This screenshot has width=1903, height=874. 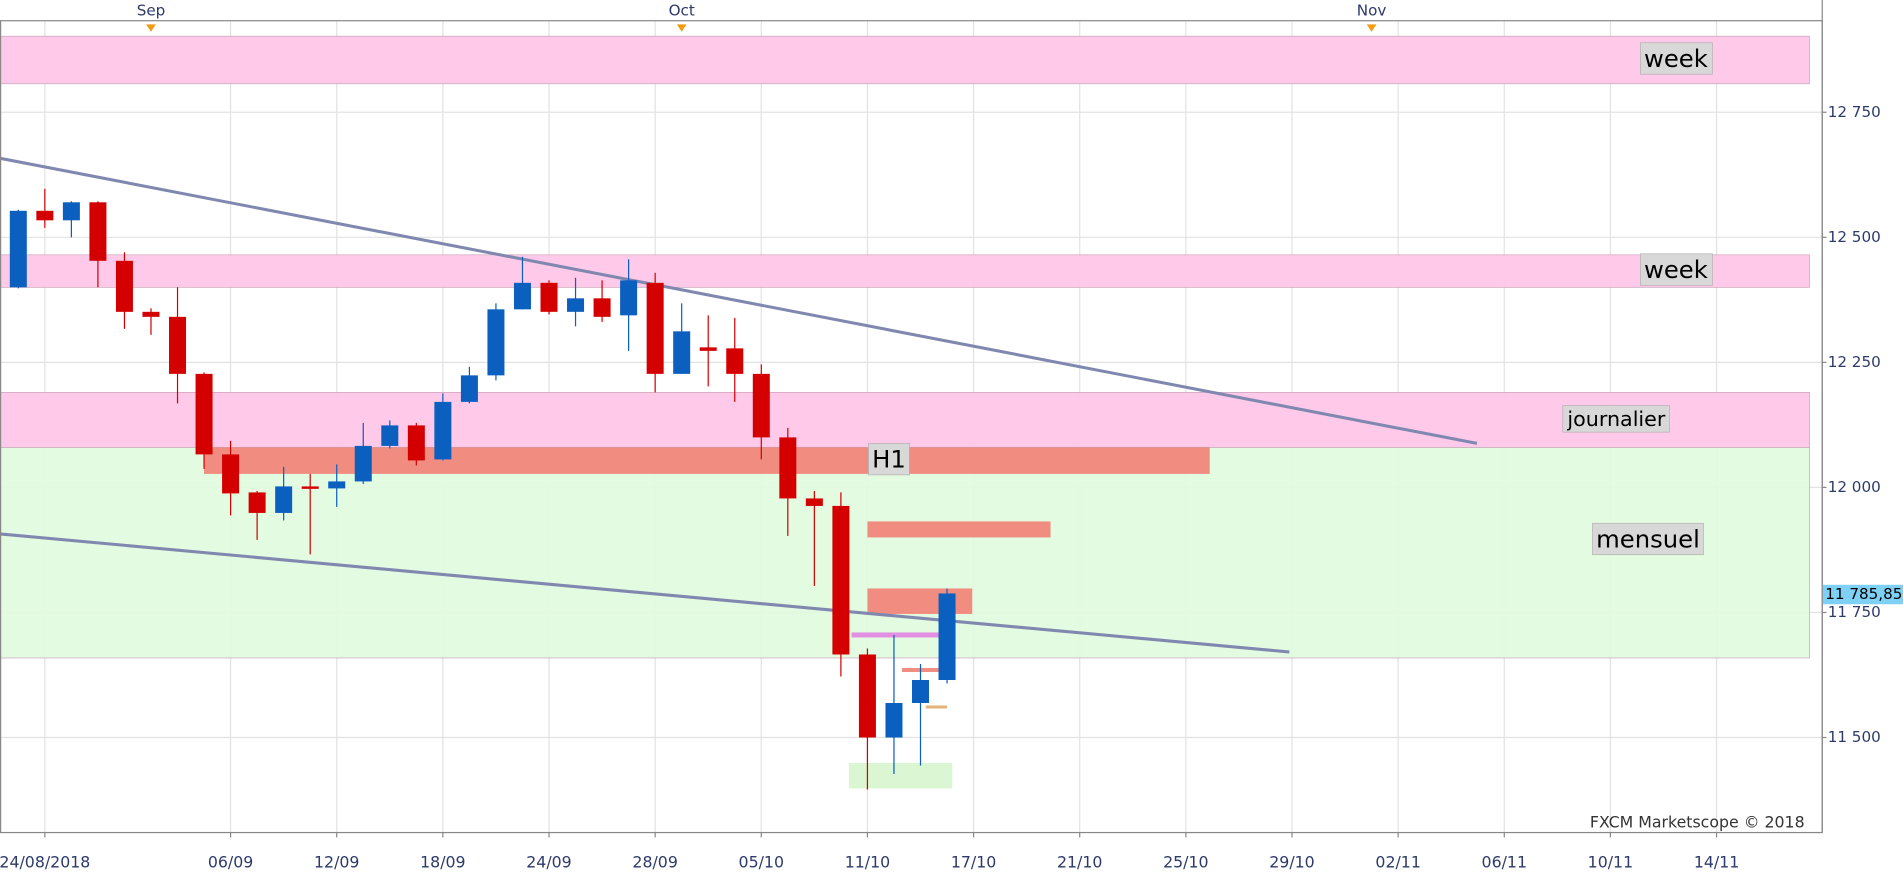 I want to click on zone-label-group: journalier, so click(x=1616, y=419).